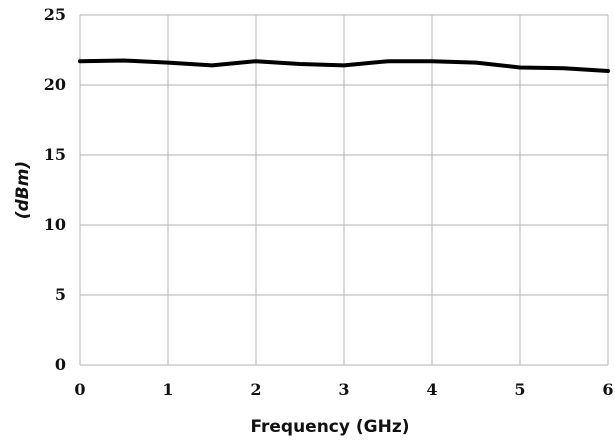 The image size is (615, 442). What do you see at coordinates (167, 389) in the screenshot?
I see `x-tick-label: 1` at bounding box center [167, 389].